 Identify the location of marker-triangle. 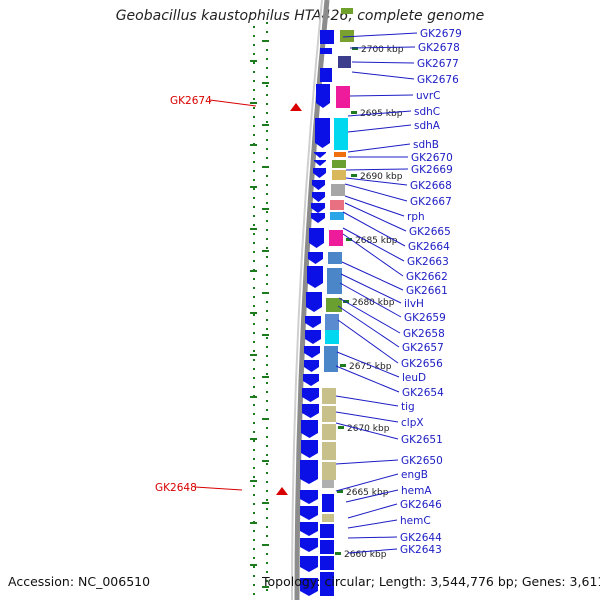
(282, 491).